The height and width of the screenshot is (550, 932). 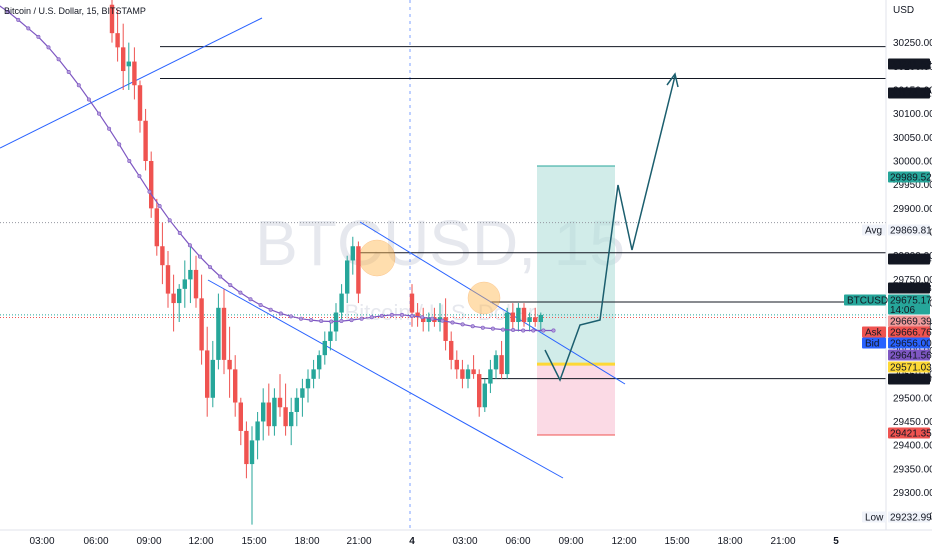 What do you see at coordinates (912, 114) in the screenshot?
I see `price-tick-label: 30100.00` at bounding box center [912, 114].